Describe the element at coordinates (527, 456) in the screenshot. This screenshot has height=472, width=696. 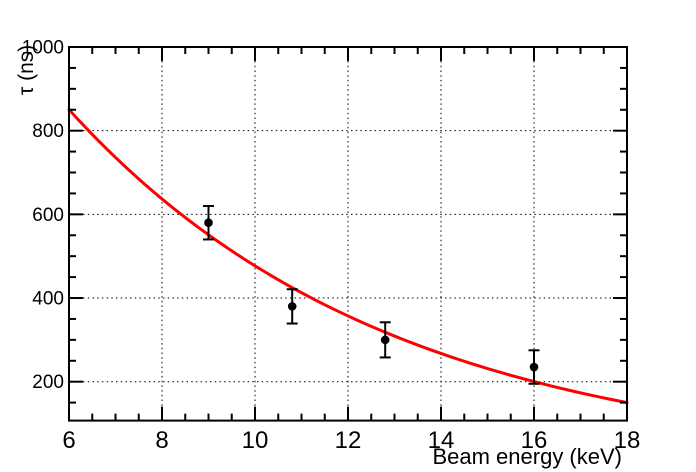
I see `x-axis-title: Beam energy (keV)` at that location.